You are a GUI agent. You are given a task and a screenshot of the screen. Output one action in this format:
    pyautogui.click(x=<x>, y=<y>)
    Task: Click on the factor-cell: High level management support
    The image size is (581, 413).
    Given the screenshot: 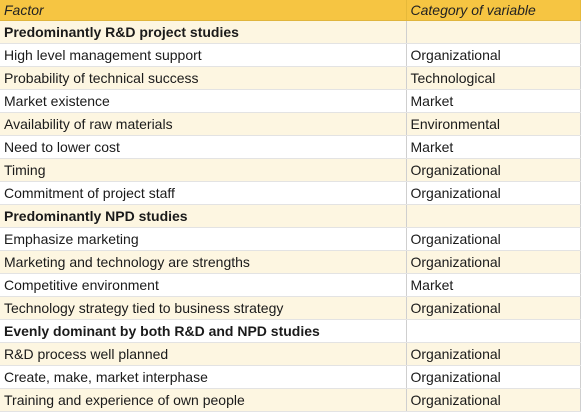 What is the action you would take?
    pyautogui.click(x=203, y=55)
    